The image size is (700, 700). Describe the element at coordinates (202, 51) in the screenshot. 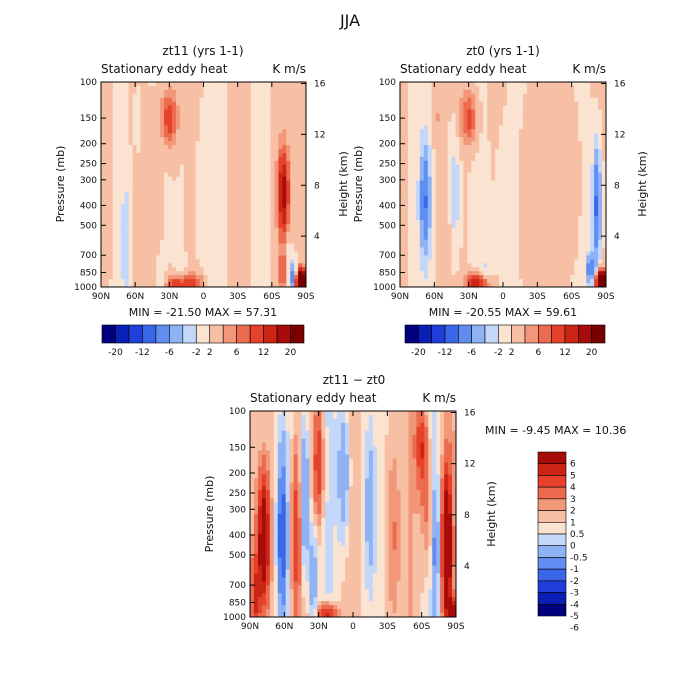

I see `panel-title: zt11 (yrs 1-1)` at that location.